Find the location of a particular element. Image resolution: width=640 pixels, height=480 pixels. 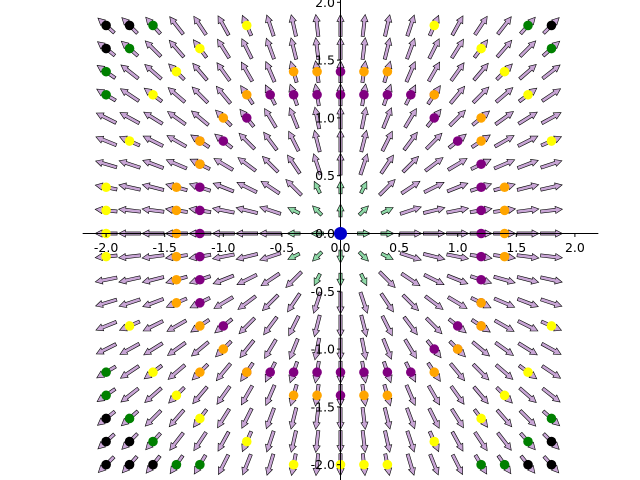

x-tick-label: 1.0 is located at coordinates (458, 247).